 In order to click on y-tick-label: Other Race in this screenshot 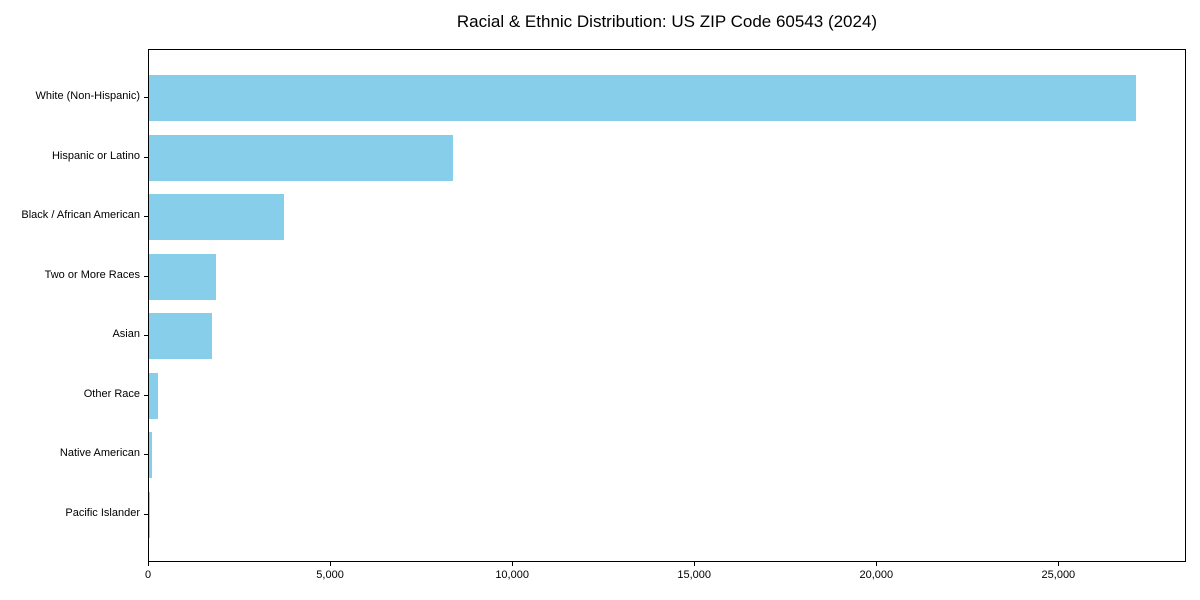, I will do `click(111, 393)`.